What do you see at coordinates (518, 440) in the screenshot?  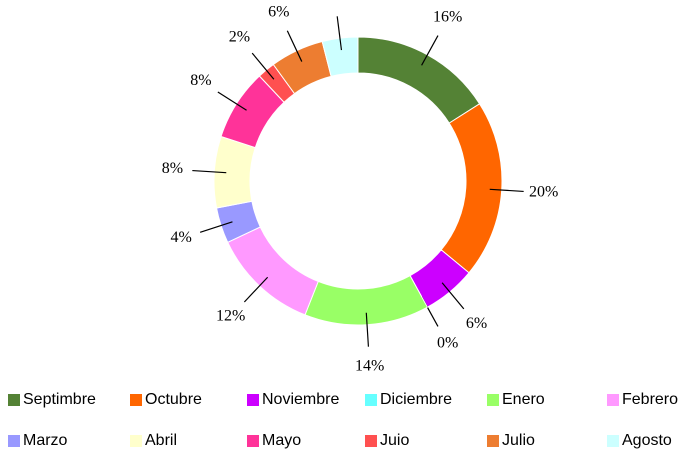 I see `legend-label: Julio` at bounding box center [518, 440].